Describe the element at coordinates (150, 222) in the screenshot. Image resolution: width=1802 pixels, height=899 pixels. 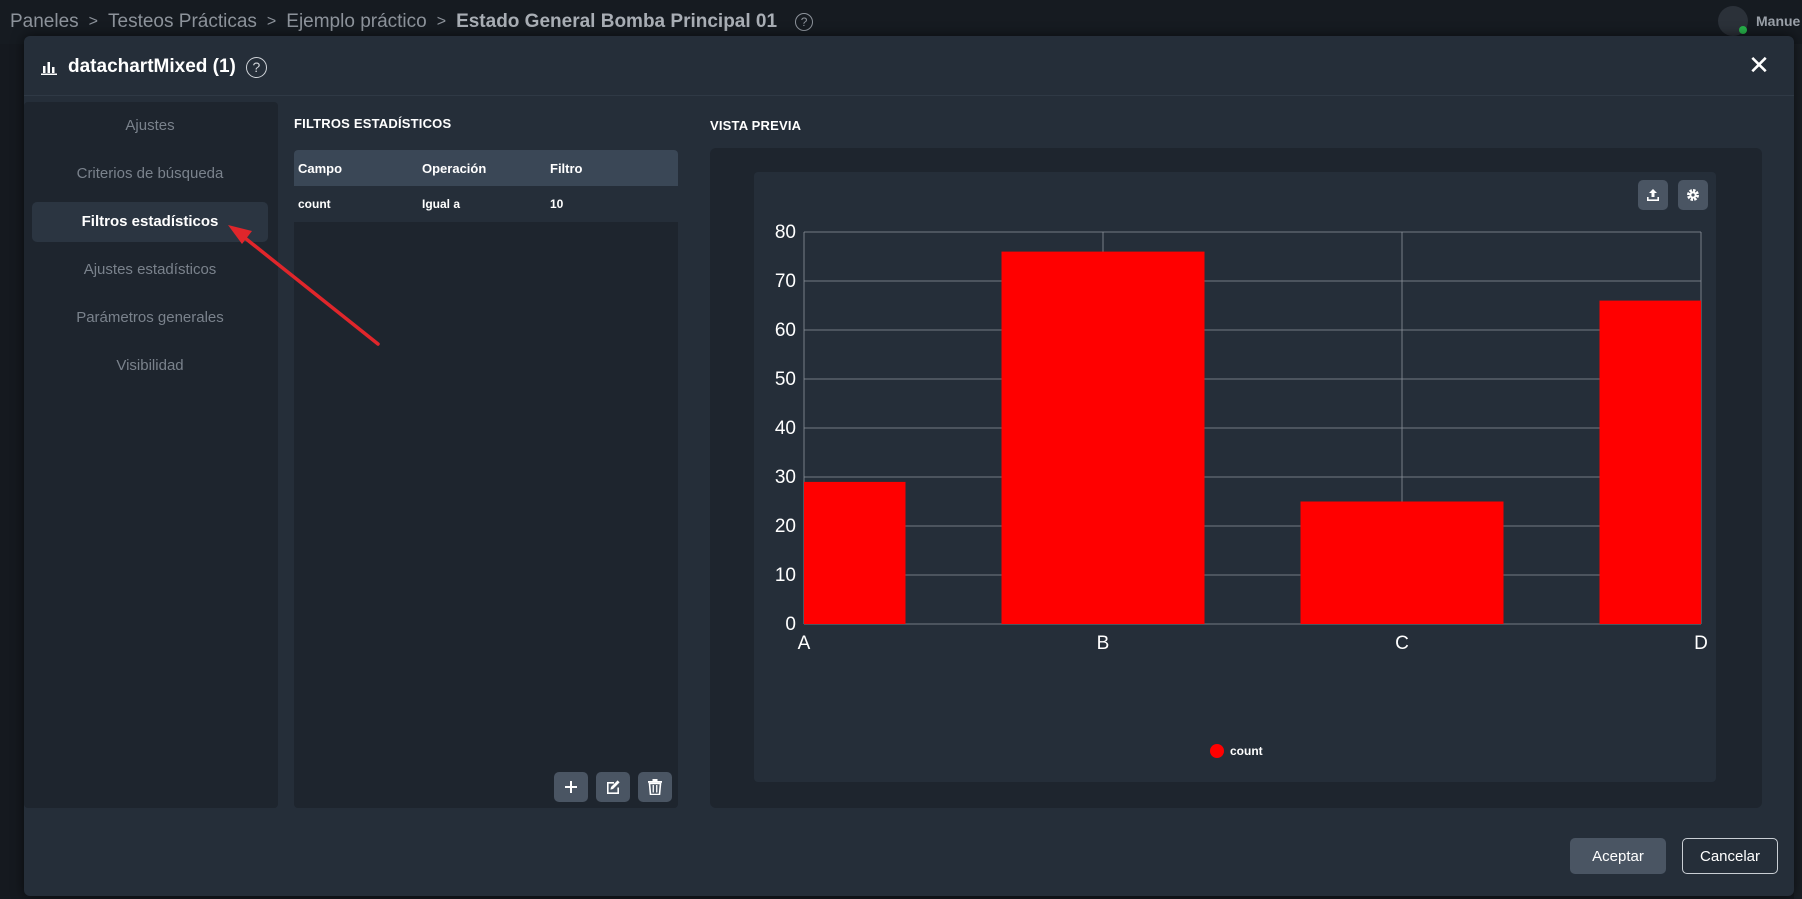
I see `sidebar-item-filtros: Filtros estadísticos` at that location.